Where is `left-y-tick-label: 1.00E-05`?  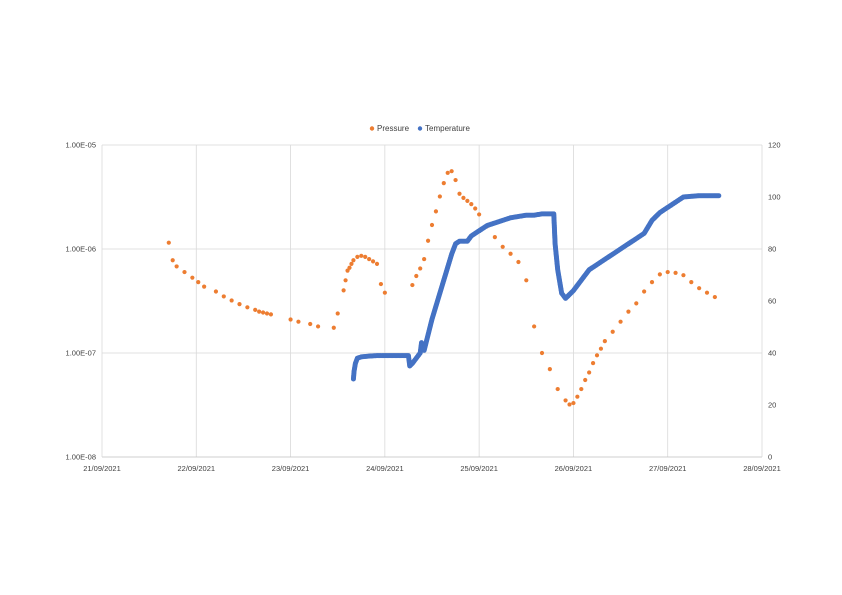 left-y-tick-label: 1.00E-05 is located at coordinates (81, 145).